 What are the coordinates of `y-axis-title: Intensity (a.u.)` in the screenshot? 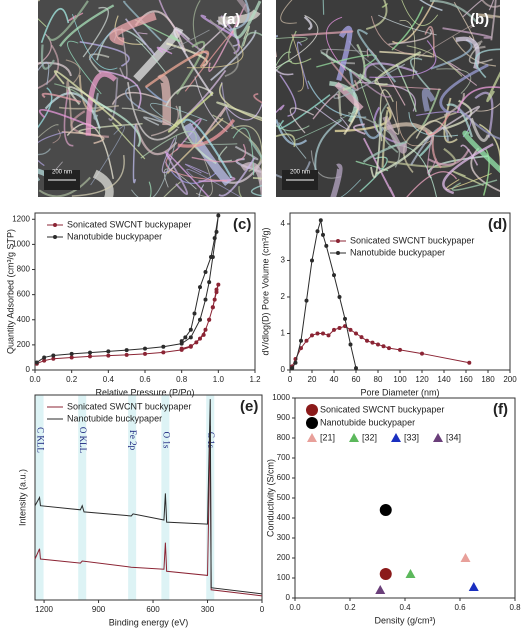 It's located at (22, 497).